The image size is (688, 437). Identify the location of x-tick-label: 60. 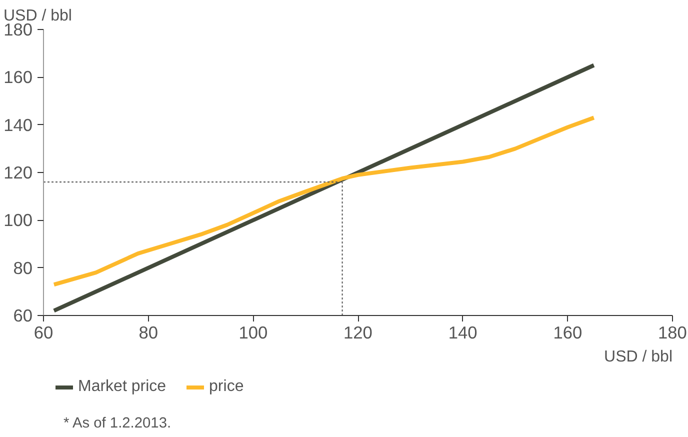
(44, 332).